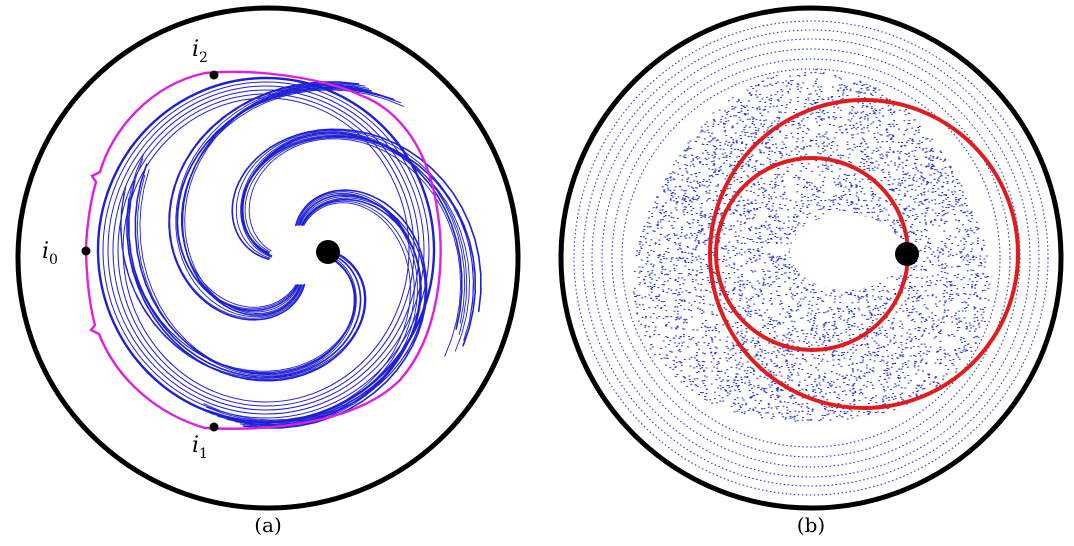 This screenshot has height=546, width=1074. Describe the element at coordinates (811, 525) in the screenshot. I see `panel-b-caption: (b)` at that location.